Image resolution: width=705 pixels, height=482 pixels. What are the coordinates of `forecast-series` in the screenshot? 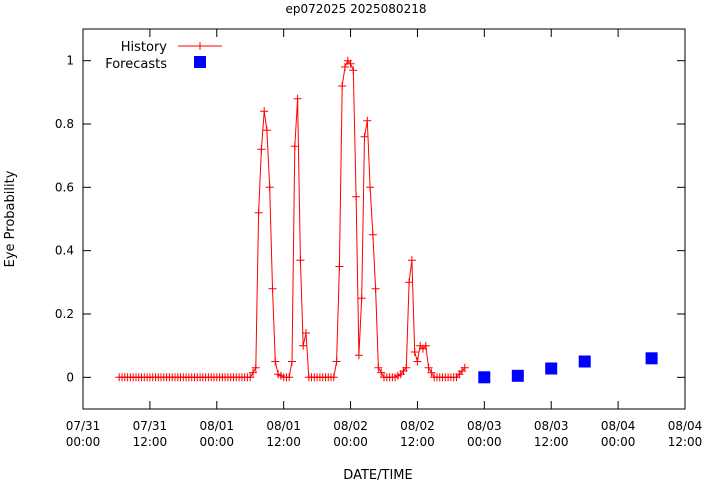 It's located at (568, 368).